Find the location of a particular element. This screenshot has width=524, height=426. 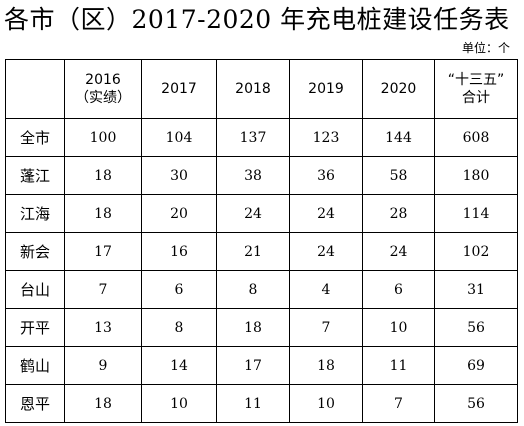

value-cell: 100 is located at coordinates (103, 137).